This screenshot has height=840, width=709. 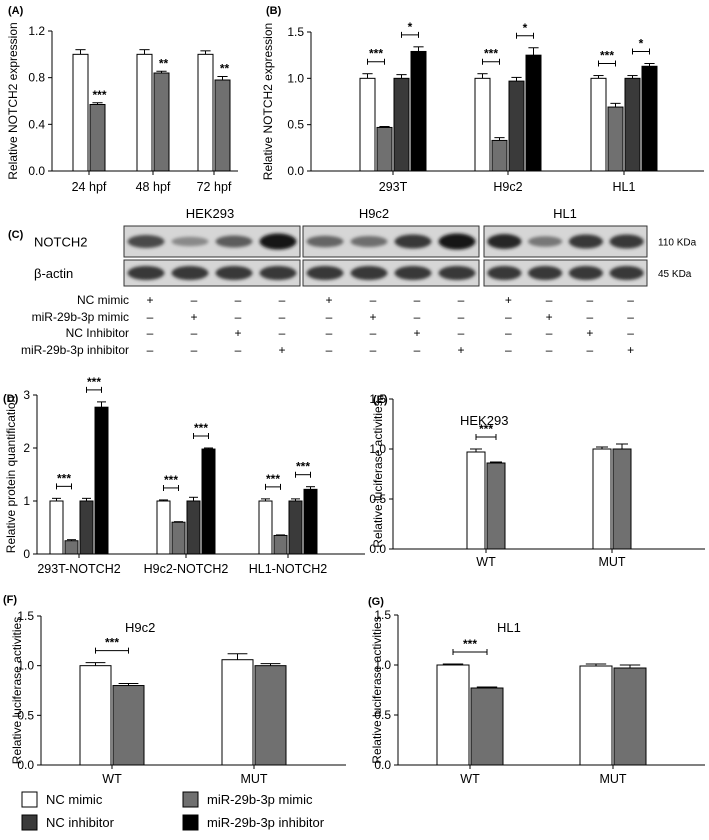 What do you see at coordinates (16, 235) in the screenshot?
I see `panel-label: (C)` at bounding box center [16, 235].